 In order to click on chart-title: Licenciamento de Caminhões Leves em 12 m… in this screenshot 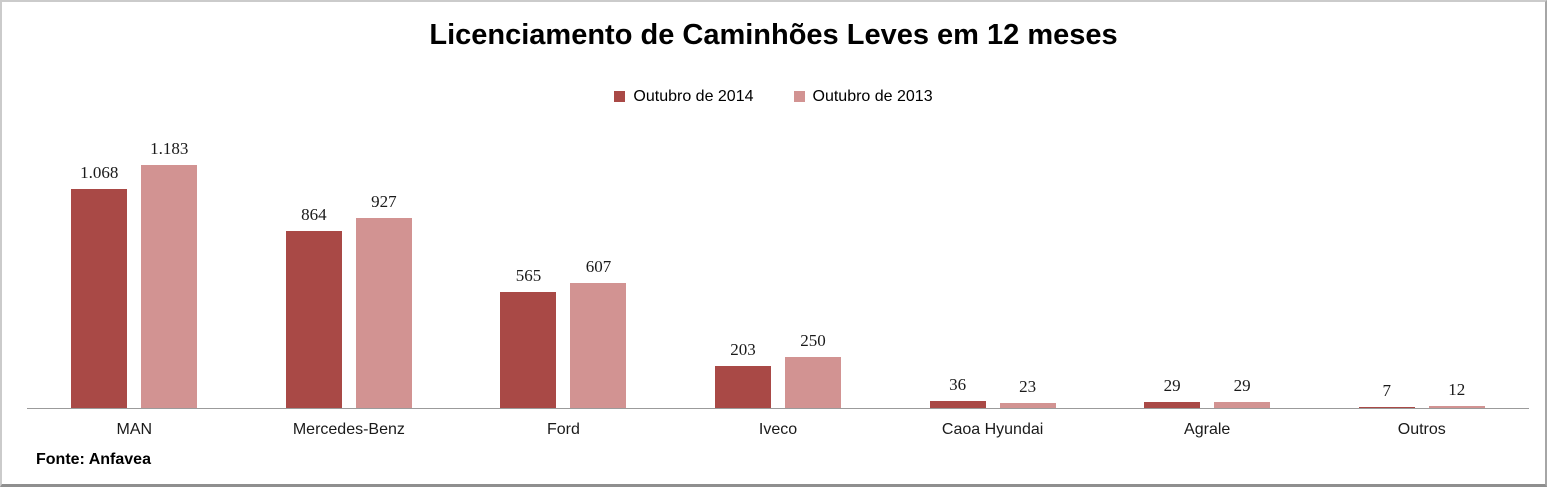, I will do `click(773, 35)`.